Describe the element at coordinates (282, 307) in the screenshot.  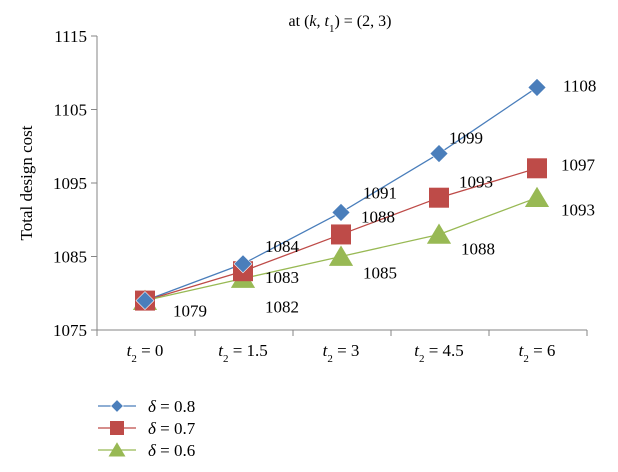
I see `data-label: 1082` at that location.